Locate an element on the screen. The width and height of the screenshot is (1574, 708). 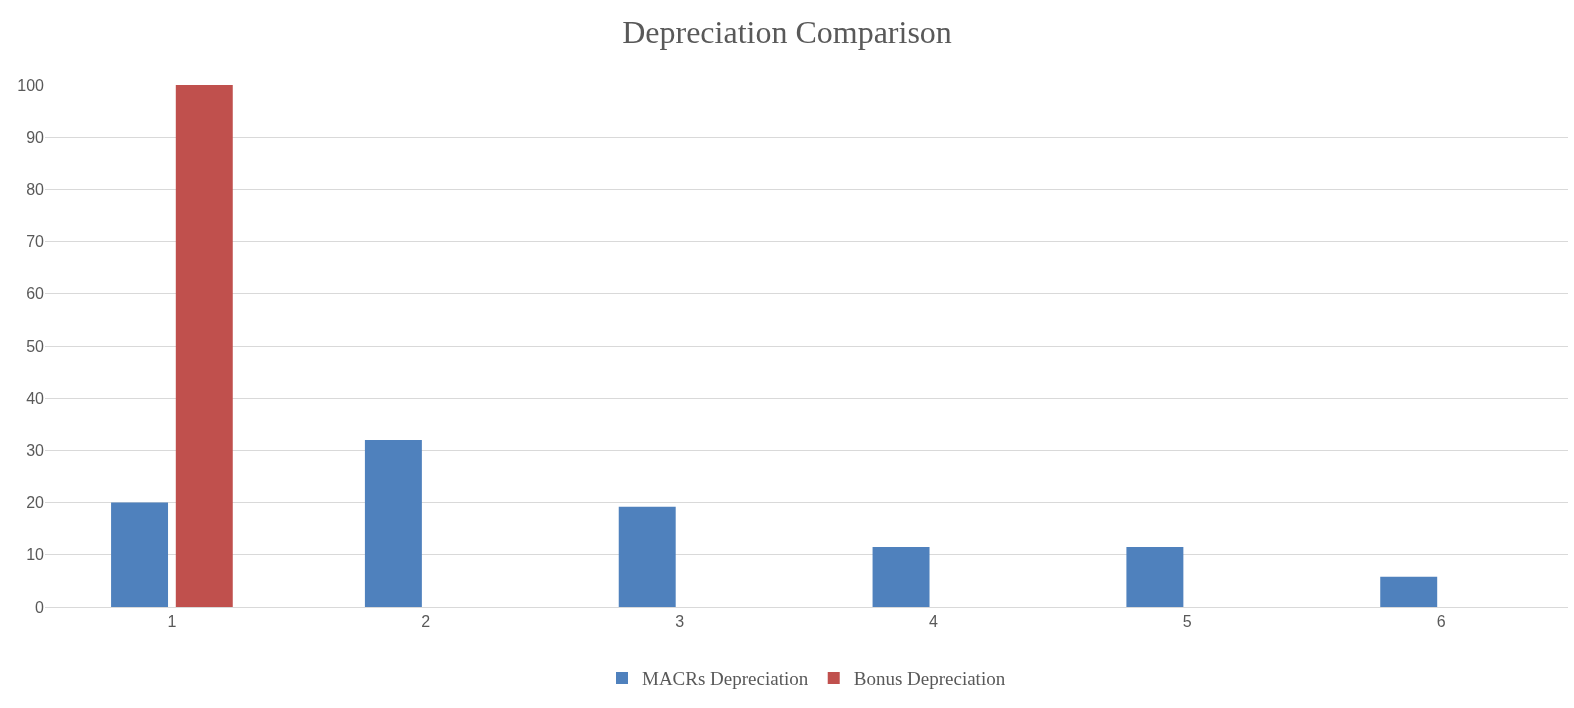
y-tick-label: 60 is located at coordinates (35, 294).